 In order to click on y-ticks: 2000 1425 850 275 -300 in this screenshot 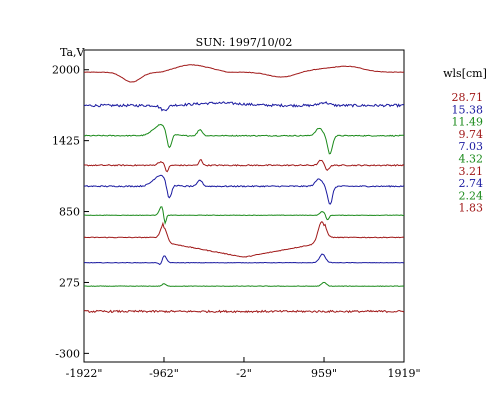, I will do `click(70, 212)`.